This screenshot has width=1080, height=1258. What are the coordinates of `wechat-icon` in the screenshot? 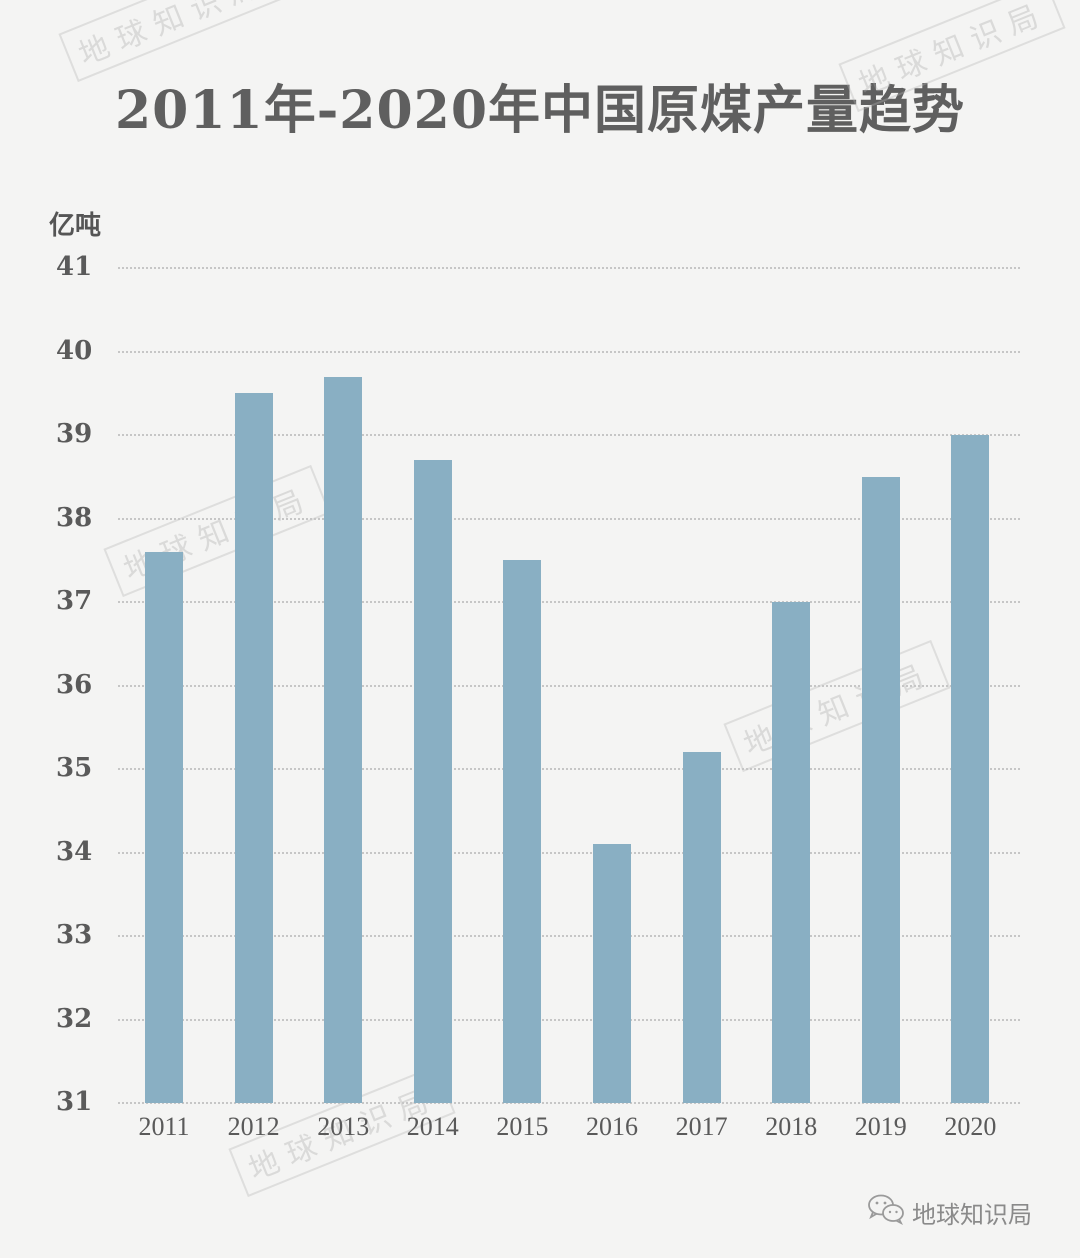 It's located at (886, 1212).